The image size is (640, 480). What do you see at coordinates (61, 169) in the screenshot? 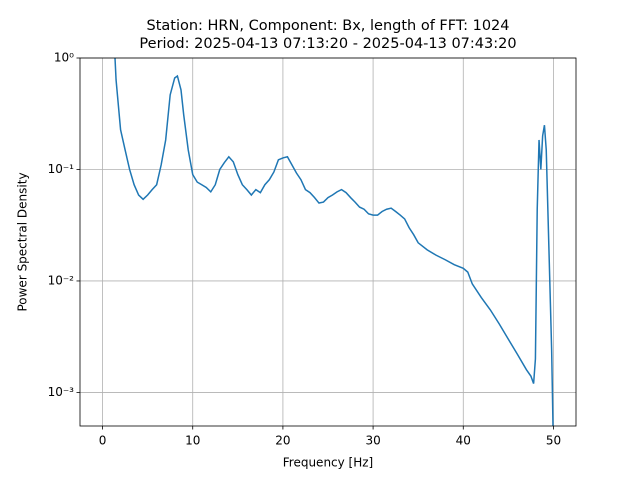
I see `y-tick-label: 10⁻¹` at bounding box center [61, 169].